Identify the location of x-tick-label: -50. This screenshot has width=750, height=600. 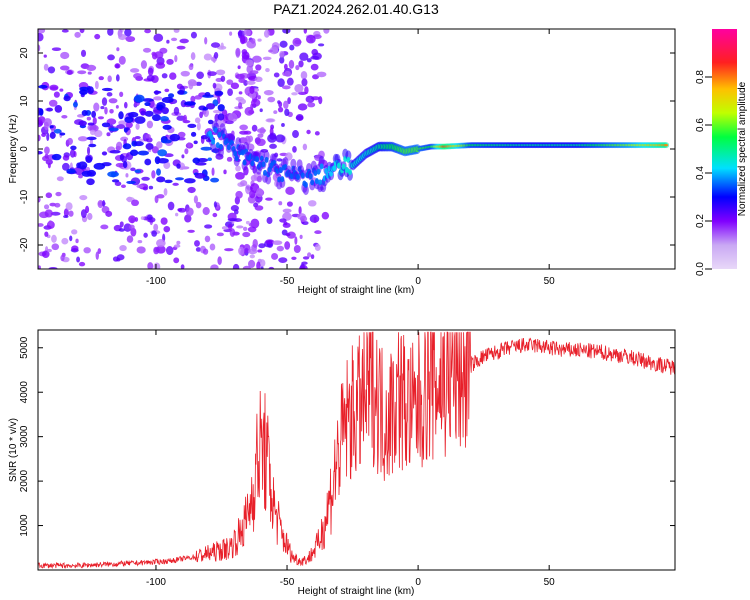
(287, 281).